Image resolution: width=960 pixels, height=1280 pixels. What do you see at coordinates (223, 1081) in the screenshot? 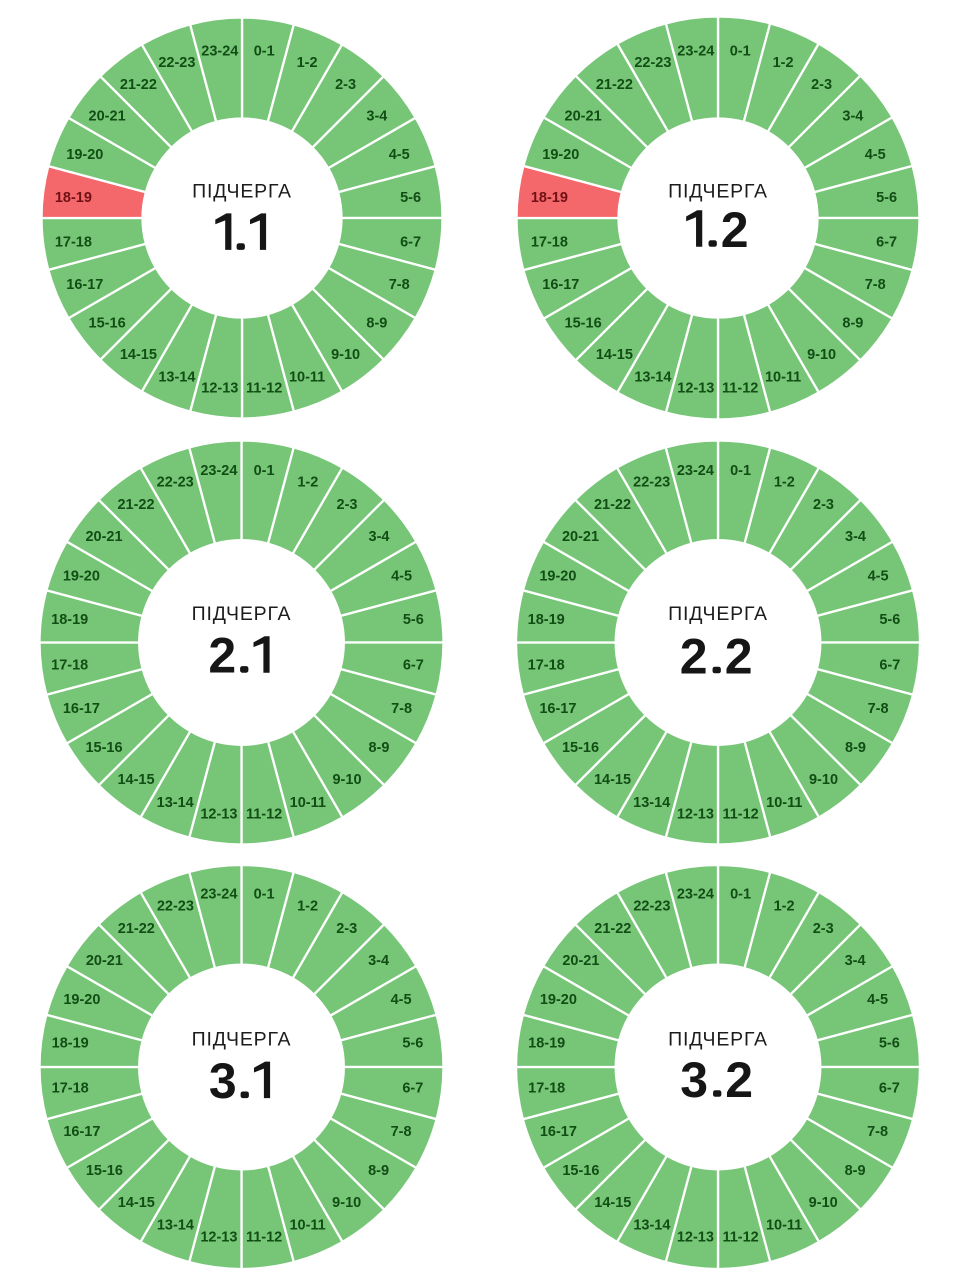
I see `svg-text: 3` at bounding box center [223, 1081].